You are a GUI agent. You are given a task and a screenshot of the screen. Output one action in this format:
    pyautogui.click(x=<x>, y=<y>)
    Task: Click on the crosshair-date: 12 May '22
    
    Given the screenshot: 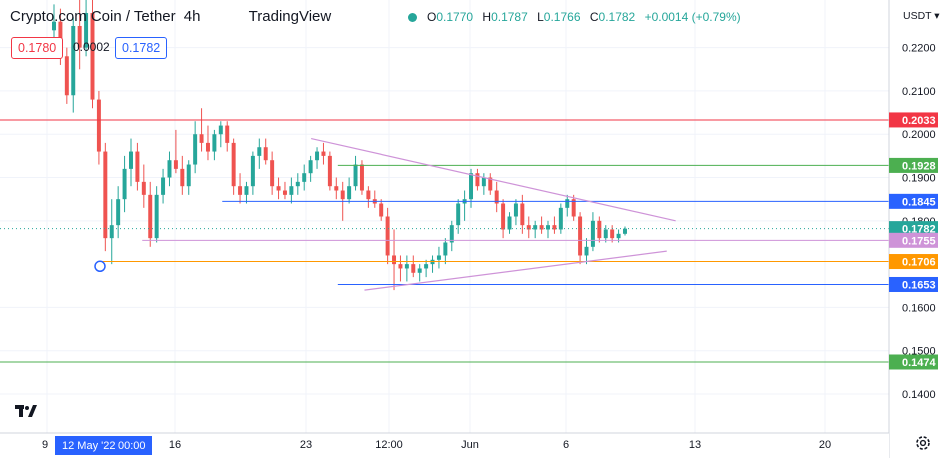 What is the action you would take?
    pyautogui.click(x=88, y=446)
    